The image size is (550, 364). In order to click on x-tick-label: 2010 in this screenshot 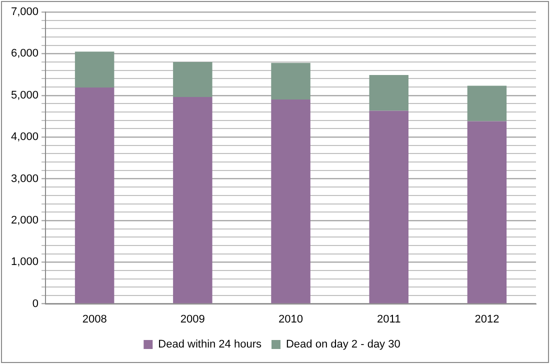, I will do `click(291, 319)`.